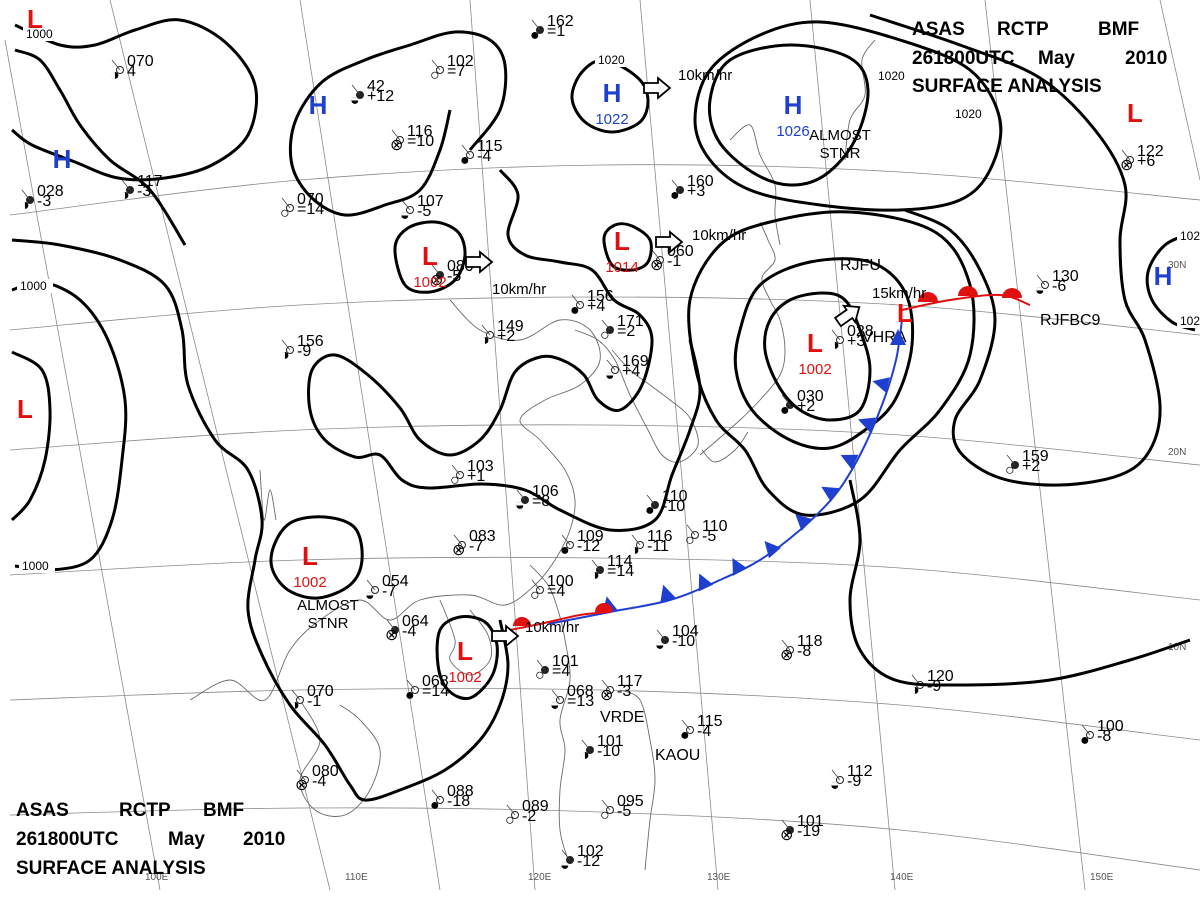 The height and width of the screenshot is (900, 1200). What do you see at coordinates (480, 466) in the screenshot?
I see `station-pressure: 103` at bounding box center [480, 466].